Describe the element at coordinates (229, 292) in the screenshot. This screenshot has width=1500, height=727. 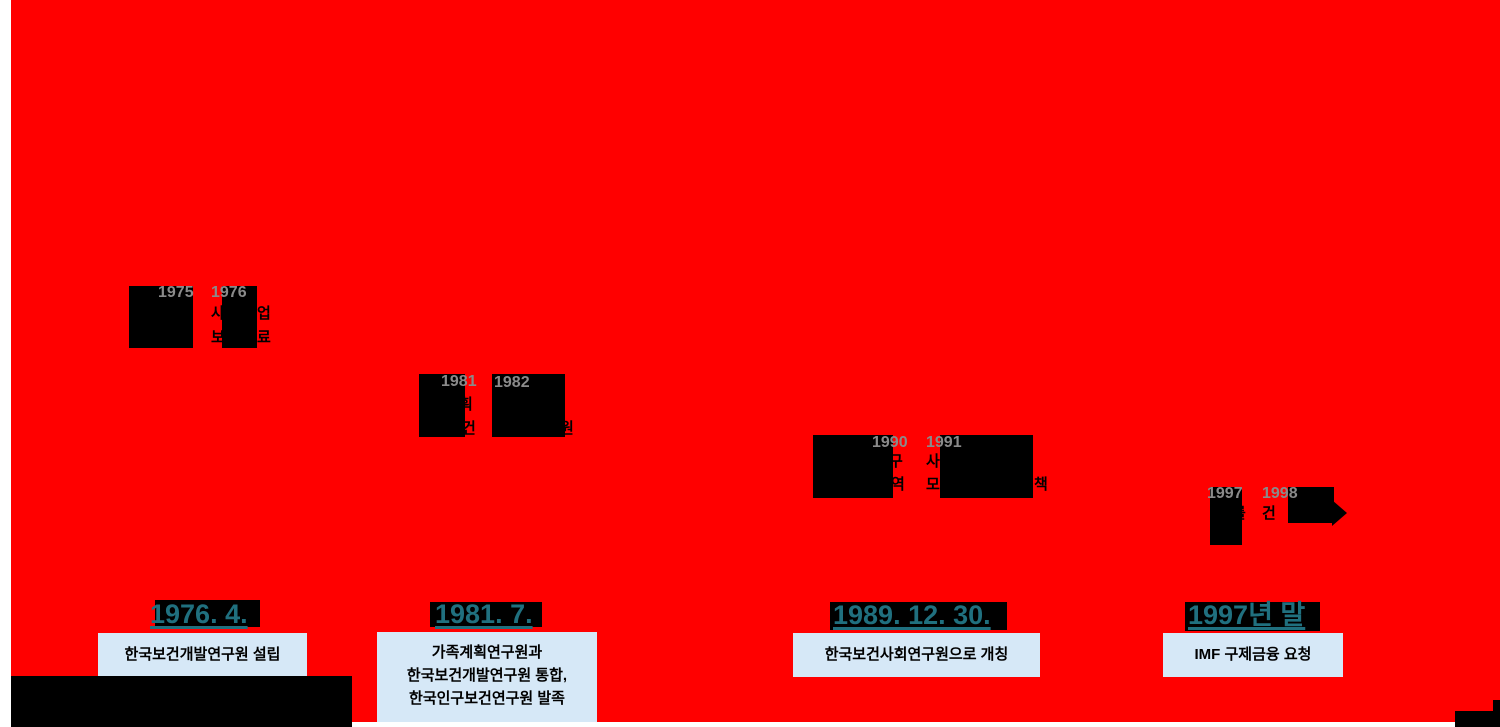
I see `year-label-1976: 1976` at that location.